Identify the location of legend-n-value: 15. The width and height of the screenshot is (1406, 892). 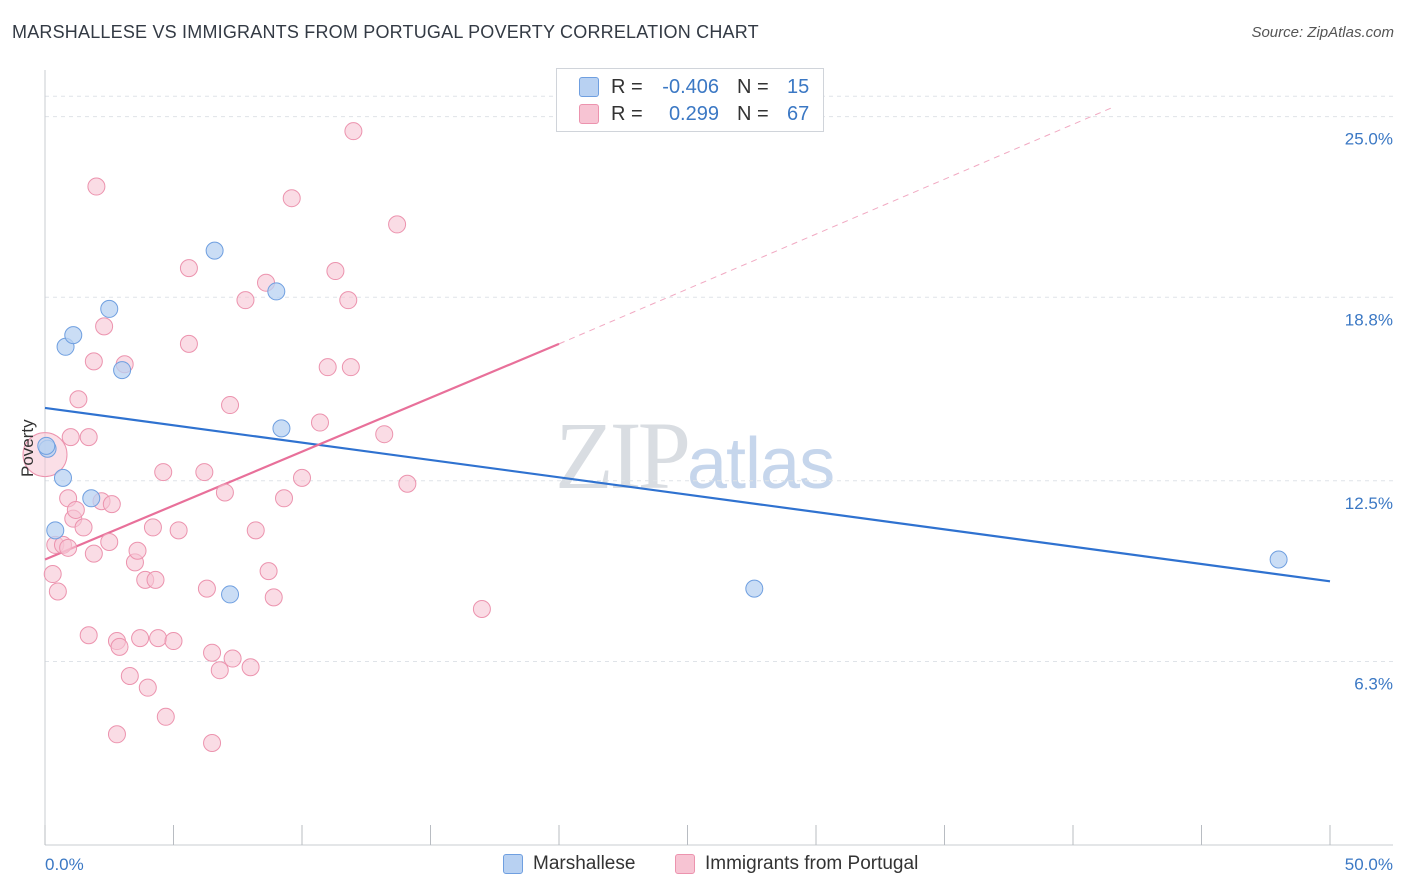
(798, 86).